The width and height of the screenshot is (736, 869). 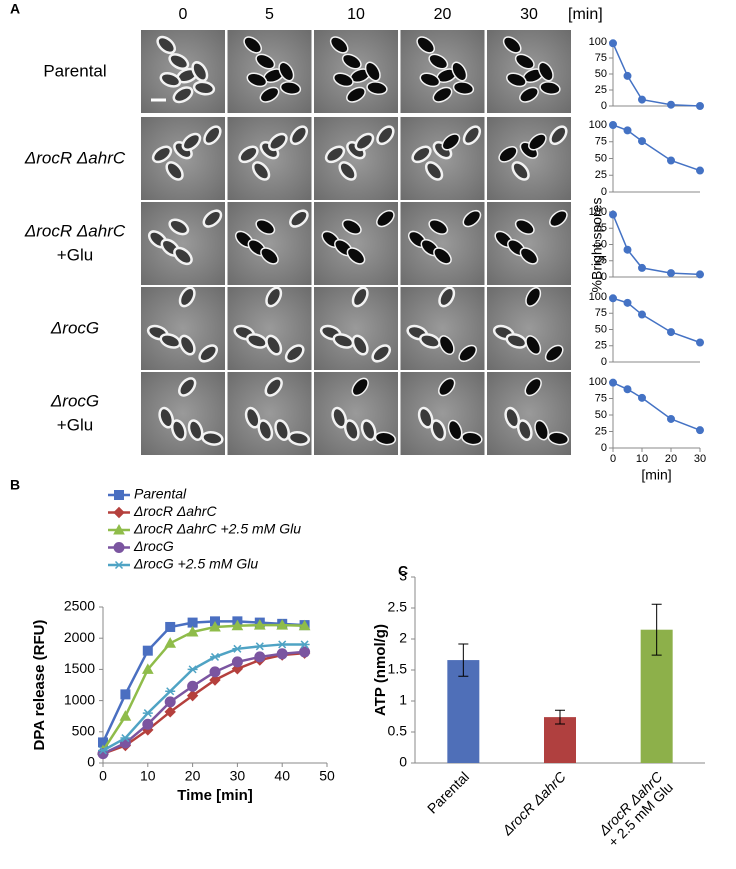 What do you see at coordinates (183, 14) in the screenshot?
I see `time-label: 0` at bounding box center [183, 14].